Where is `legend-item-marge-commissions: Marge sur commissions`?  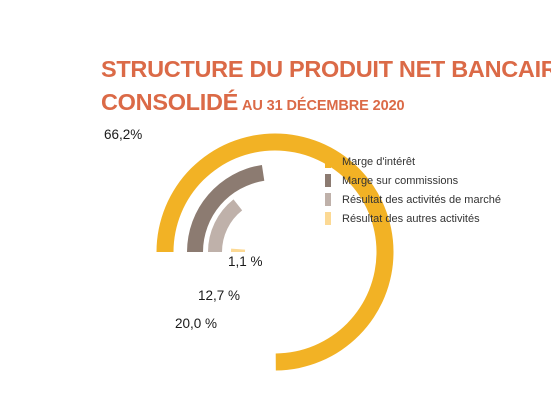
legend-item-marge-commissions: Marge sur commissions is located at coordinates (413, 180).